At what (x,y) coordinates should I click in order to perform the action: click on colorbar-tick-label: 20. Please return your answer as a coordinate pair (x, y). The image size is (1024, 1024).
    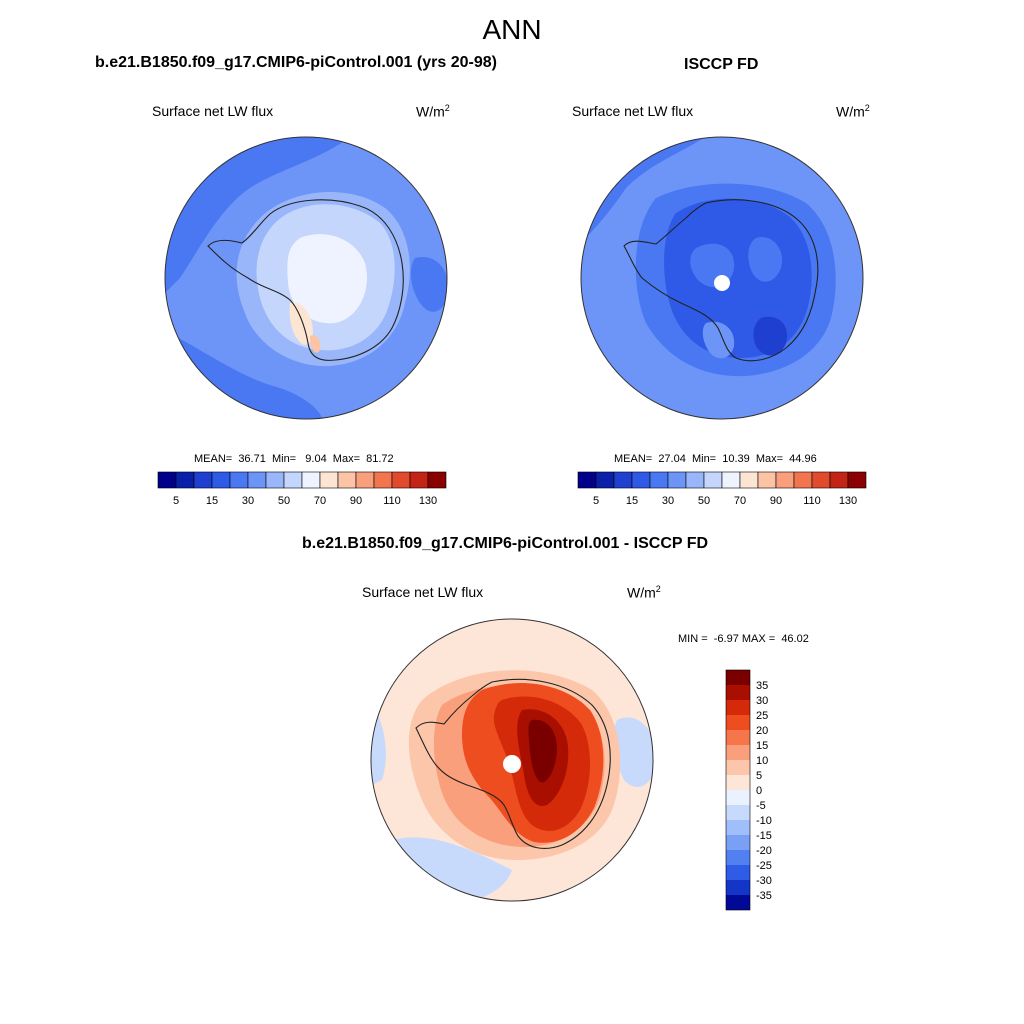
    Looking at the image, I should click on (762, 731).